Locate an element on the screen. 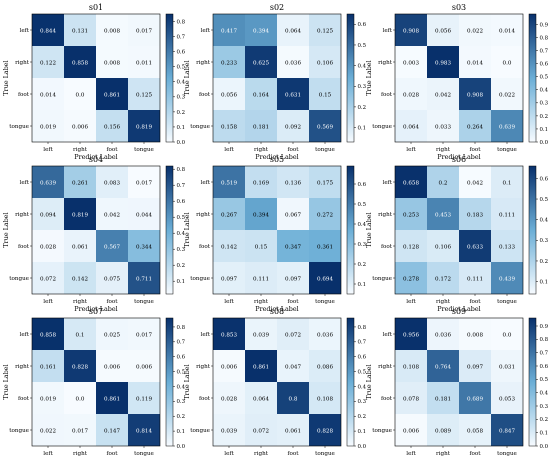  cell-value-label: 0.089 is located at coordinates (443, 432).